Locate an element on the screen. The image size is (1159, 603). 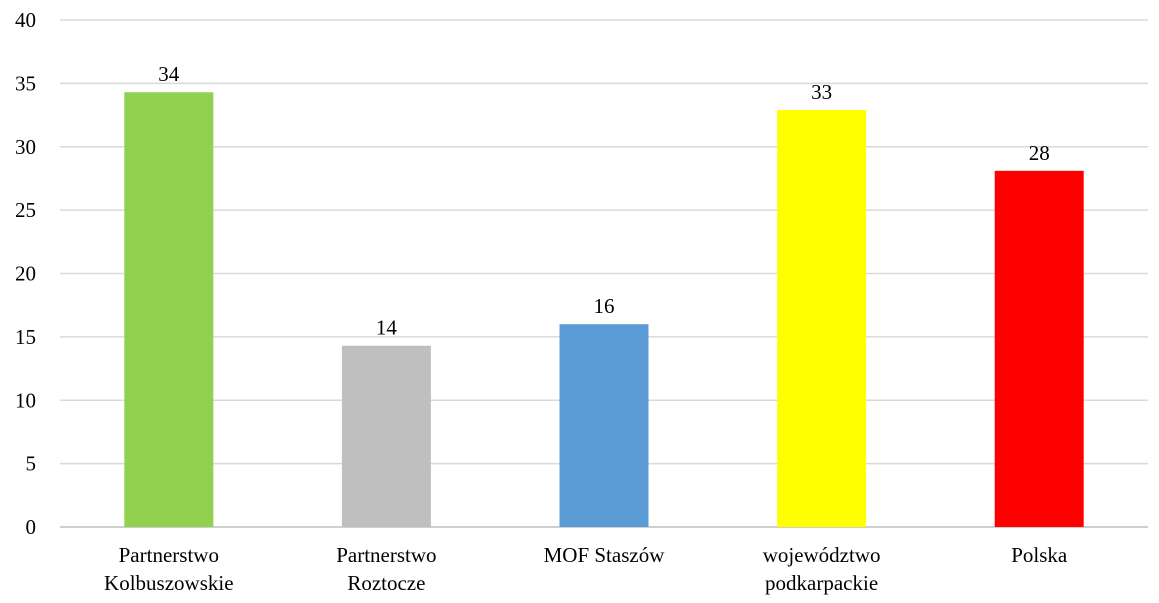
y-tick-label: 15 is located at coordinates (25, 337).